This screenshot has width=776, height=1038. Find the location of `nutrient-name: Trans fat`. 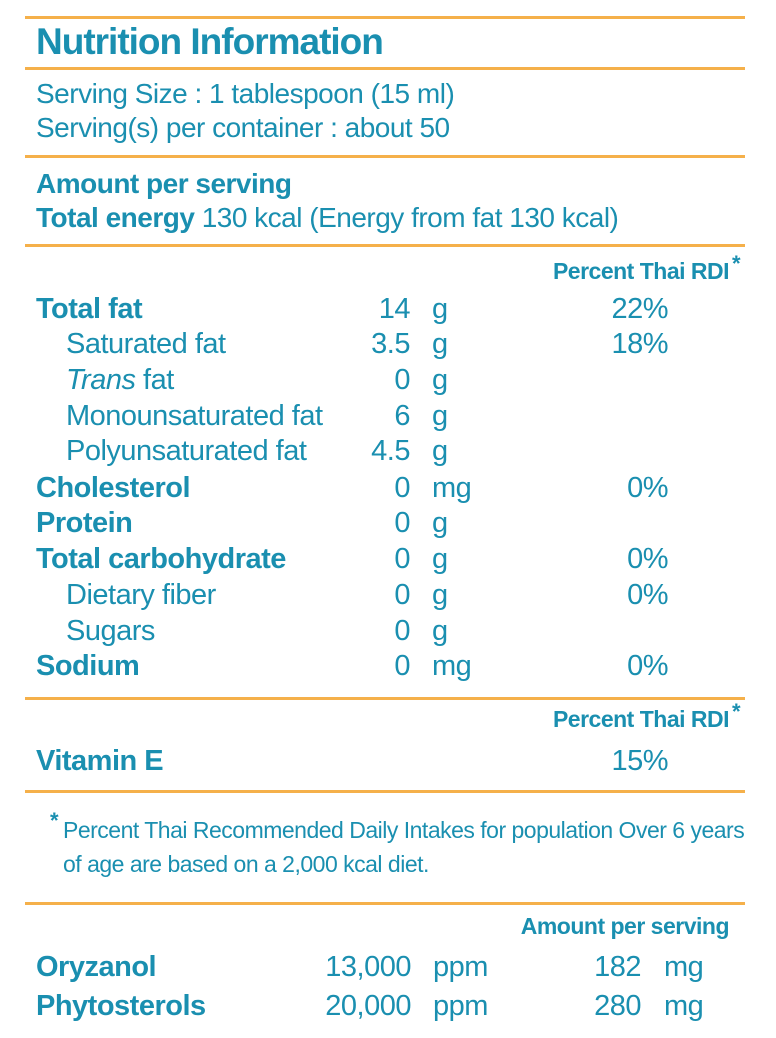

nutrient-name: Trans fat is located at coordinates (120, 380).